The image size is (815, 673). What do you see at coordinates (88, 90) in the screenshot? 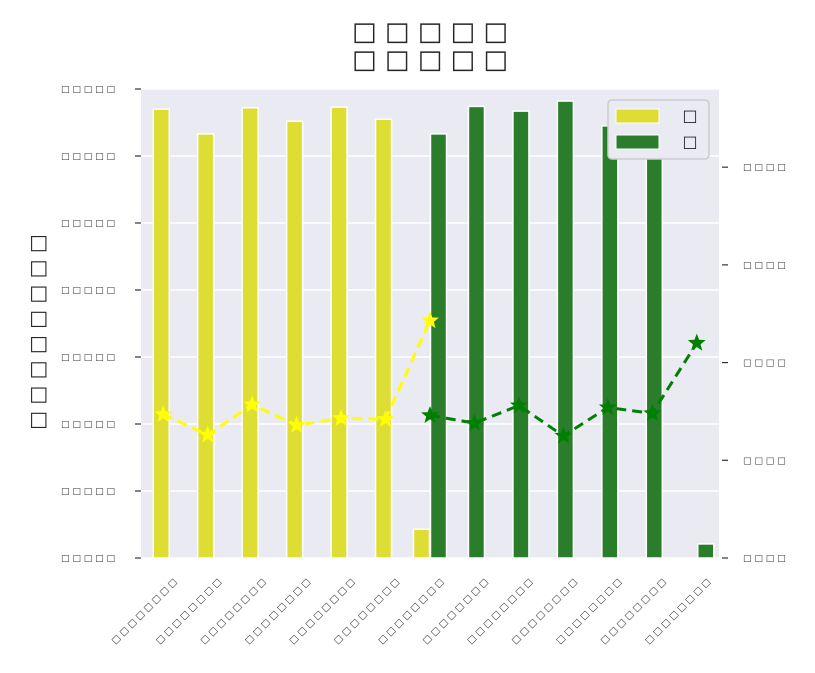
I see `left-tick-label-7: □ □ □ □ □` at bounding box center [88, 90].